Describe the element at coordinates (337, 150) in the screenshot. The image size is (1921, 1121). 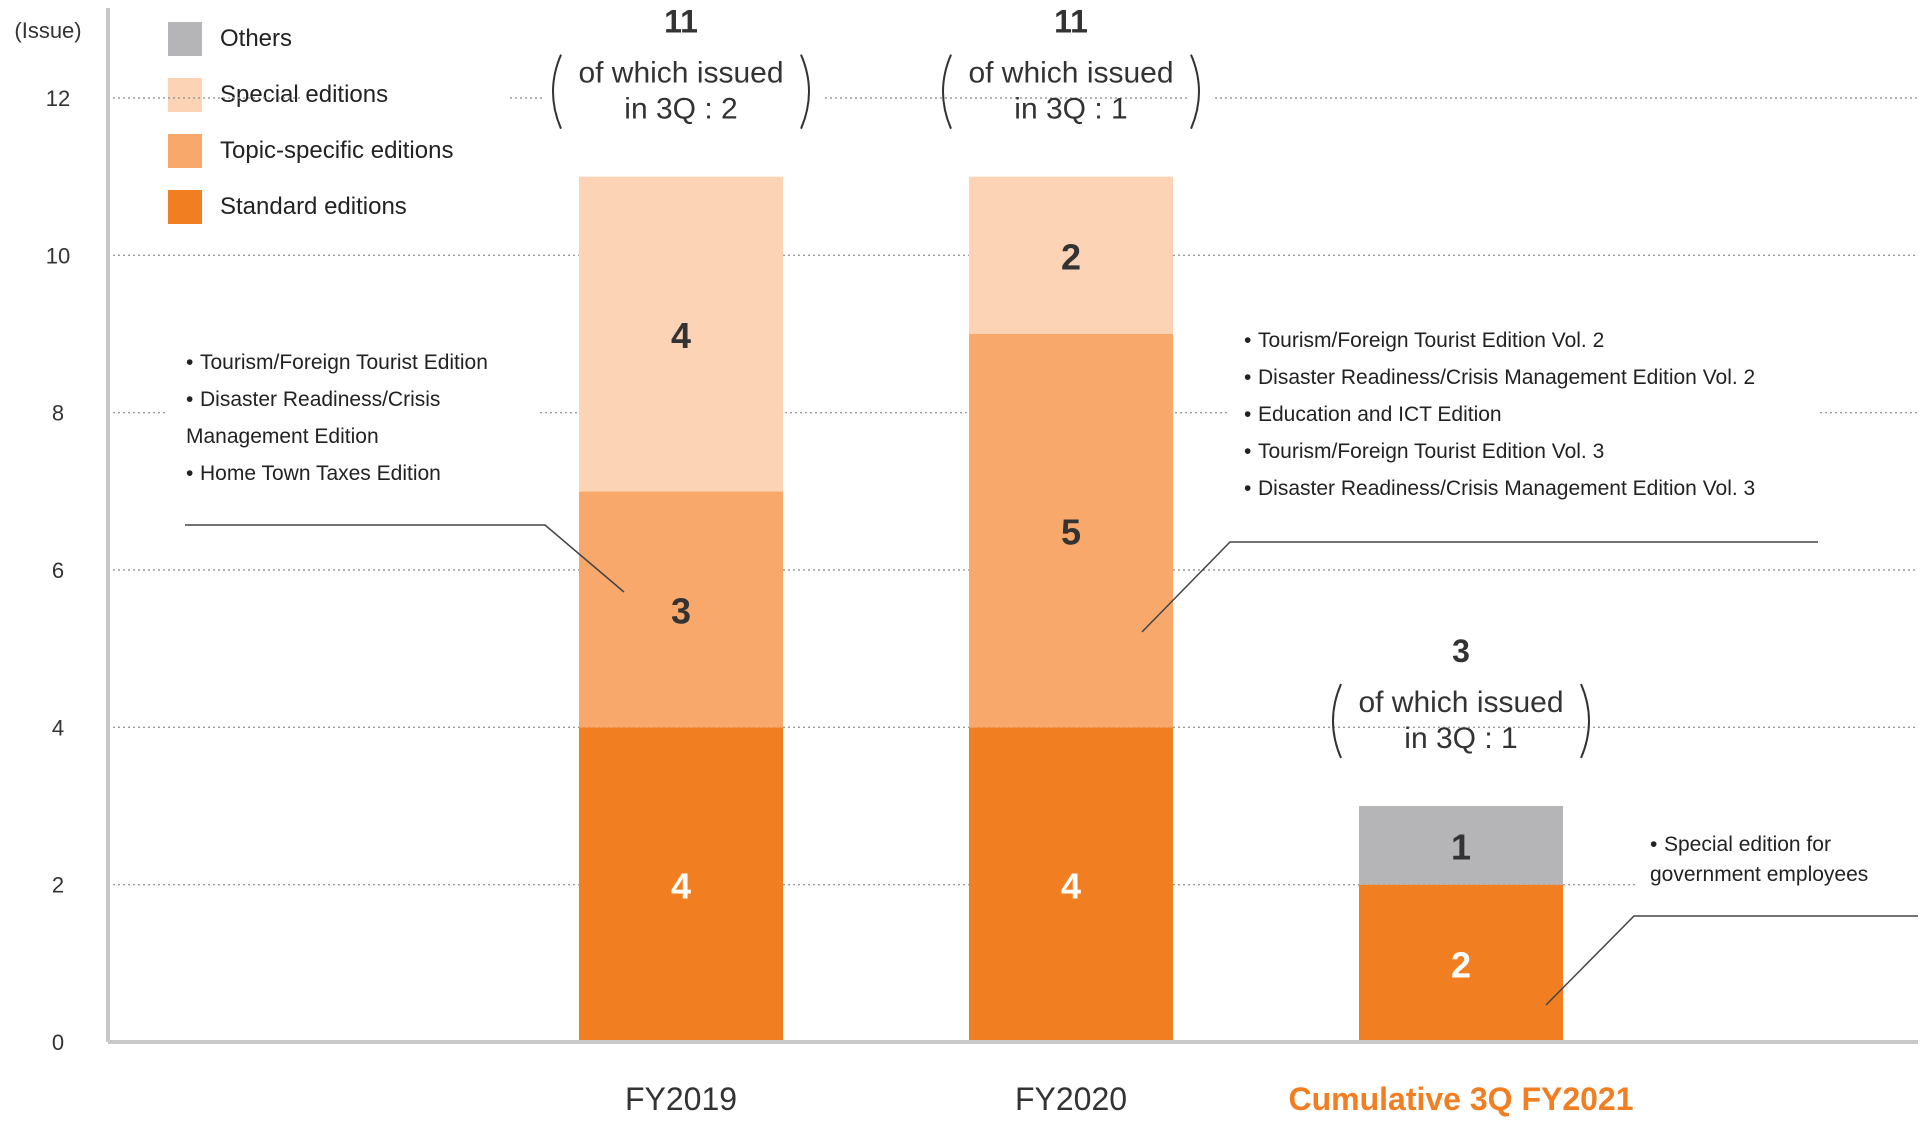
I see `legend-label-topic: Topic-specific editions` at that location.